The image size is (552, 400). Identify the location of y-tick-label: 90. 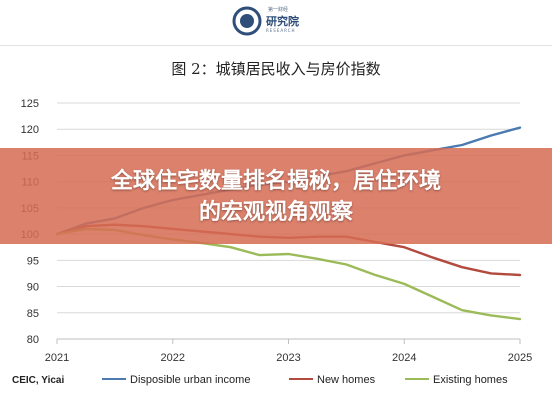
(33, 288).